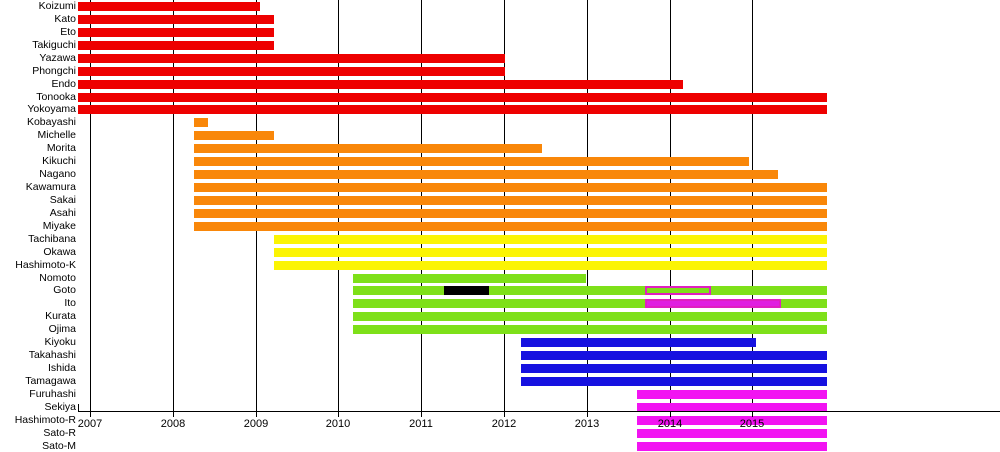 This screenshot has height=452, width=1000. I want to click on overlay-filled-ito, so click(713, 304).